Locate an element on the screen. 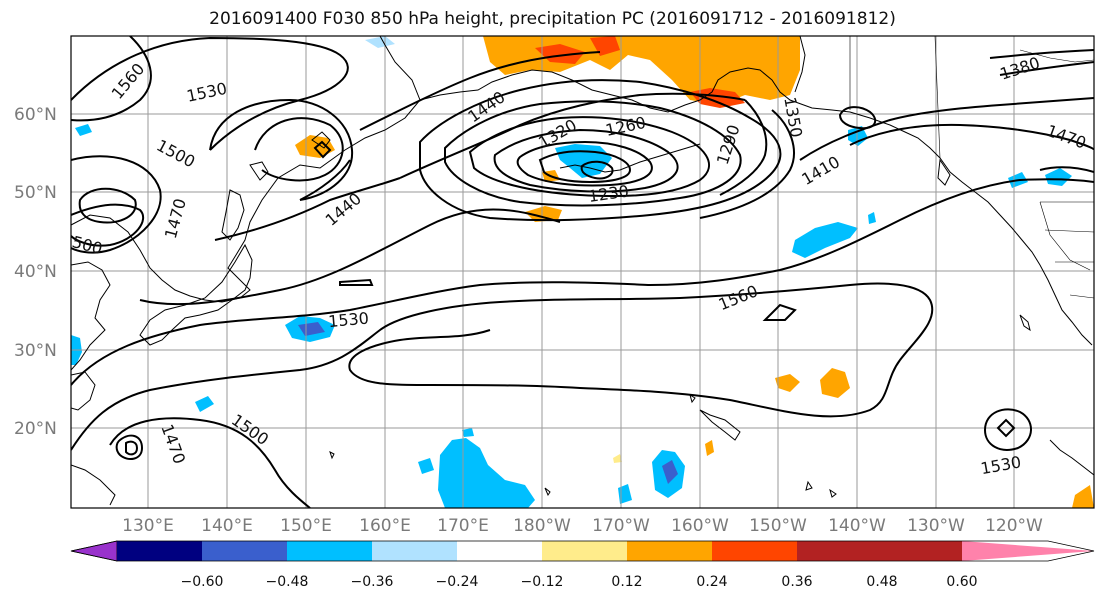 The image size is (1105, 601). latitude-labels: 60°N 50°N 40°N 30°N 20°N is located at coordinates (35, 272).